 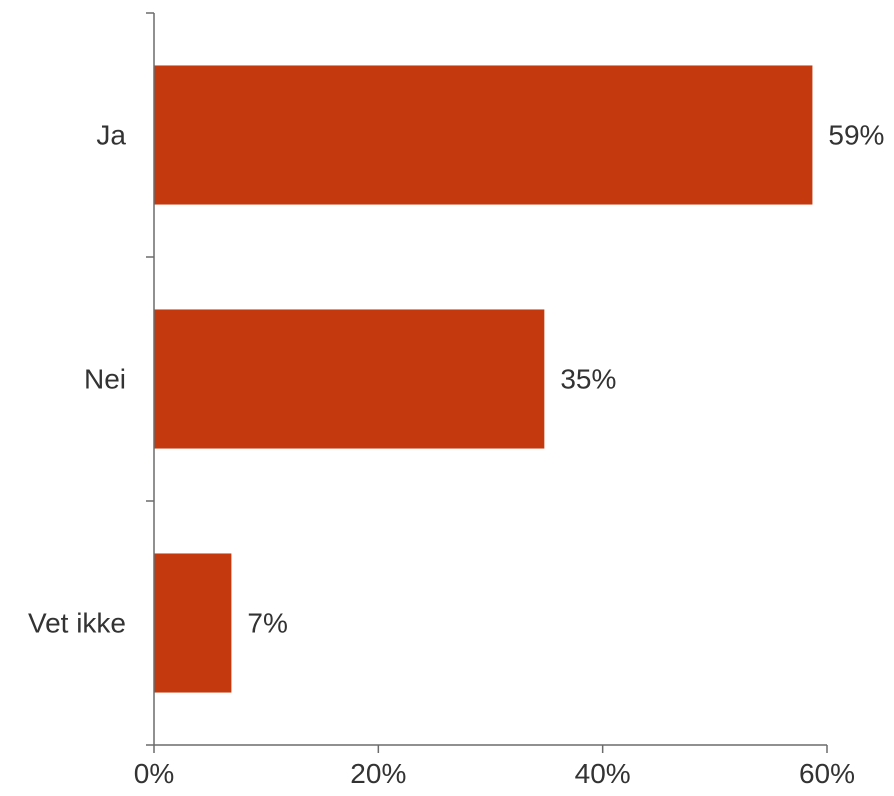 I want to click on category-label: Vet ikke, so click(x=77, y=623).